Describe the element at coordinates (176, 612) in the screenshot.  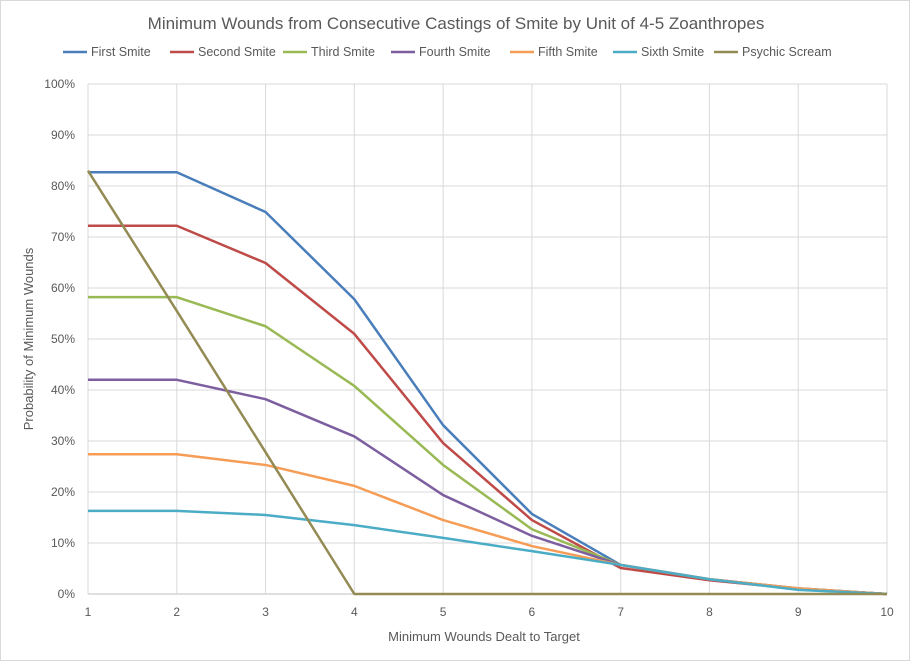
I see `x-tick-label: 2` at that location.